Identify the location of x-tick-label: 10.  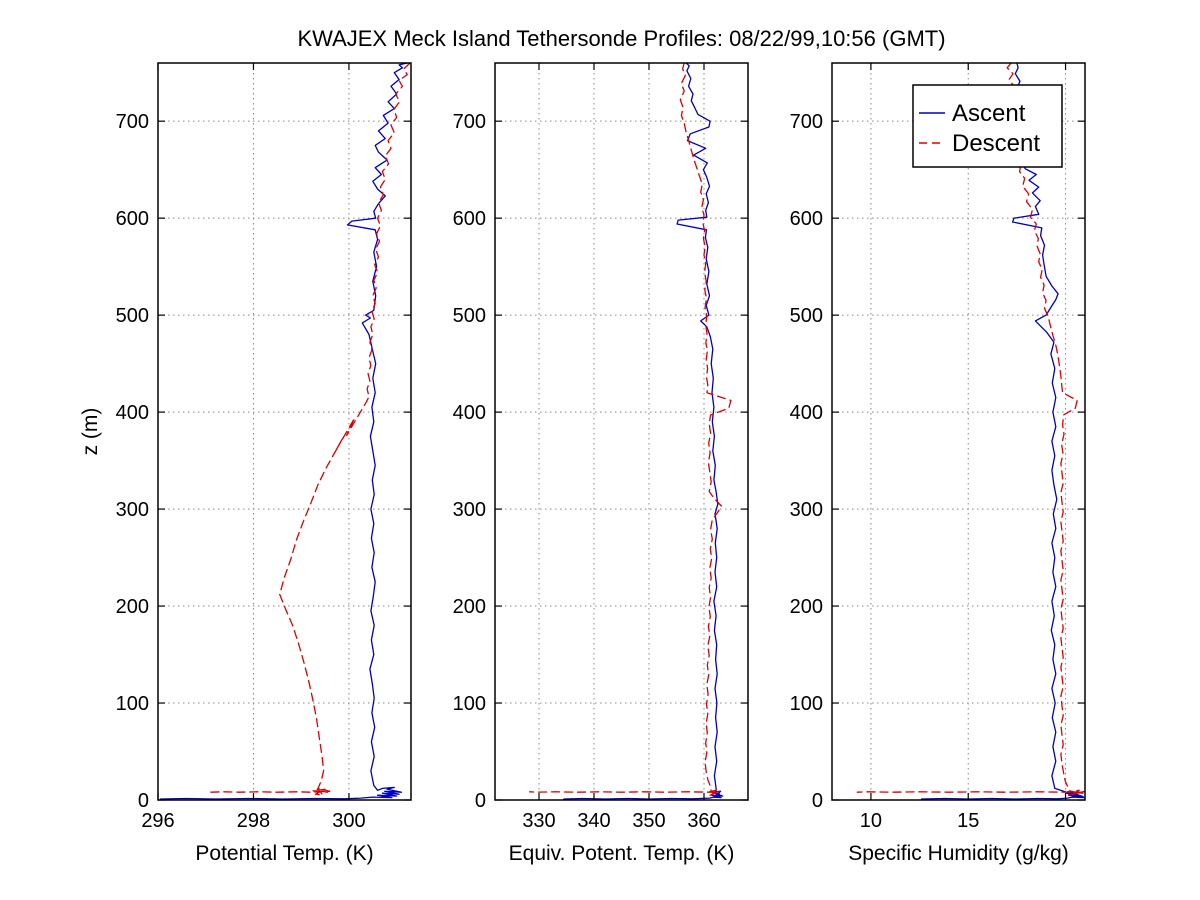
(871, 821).